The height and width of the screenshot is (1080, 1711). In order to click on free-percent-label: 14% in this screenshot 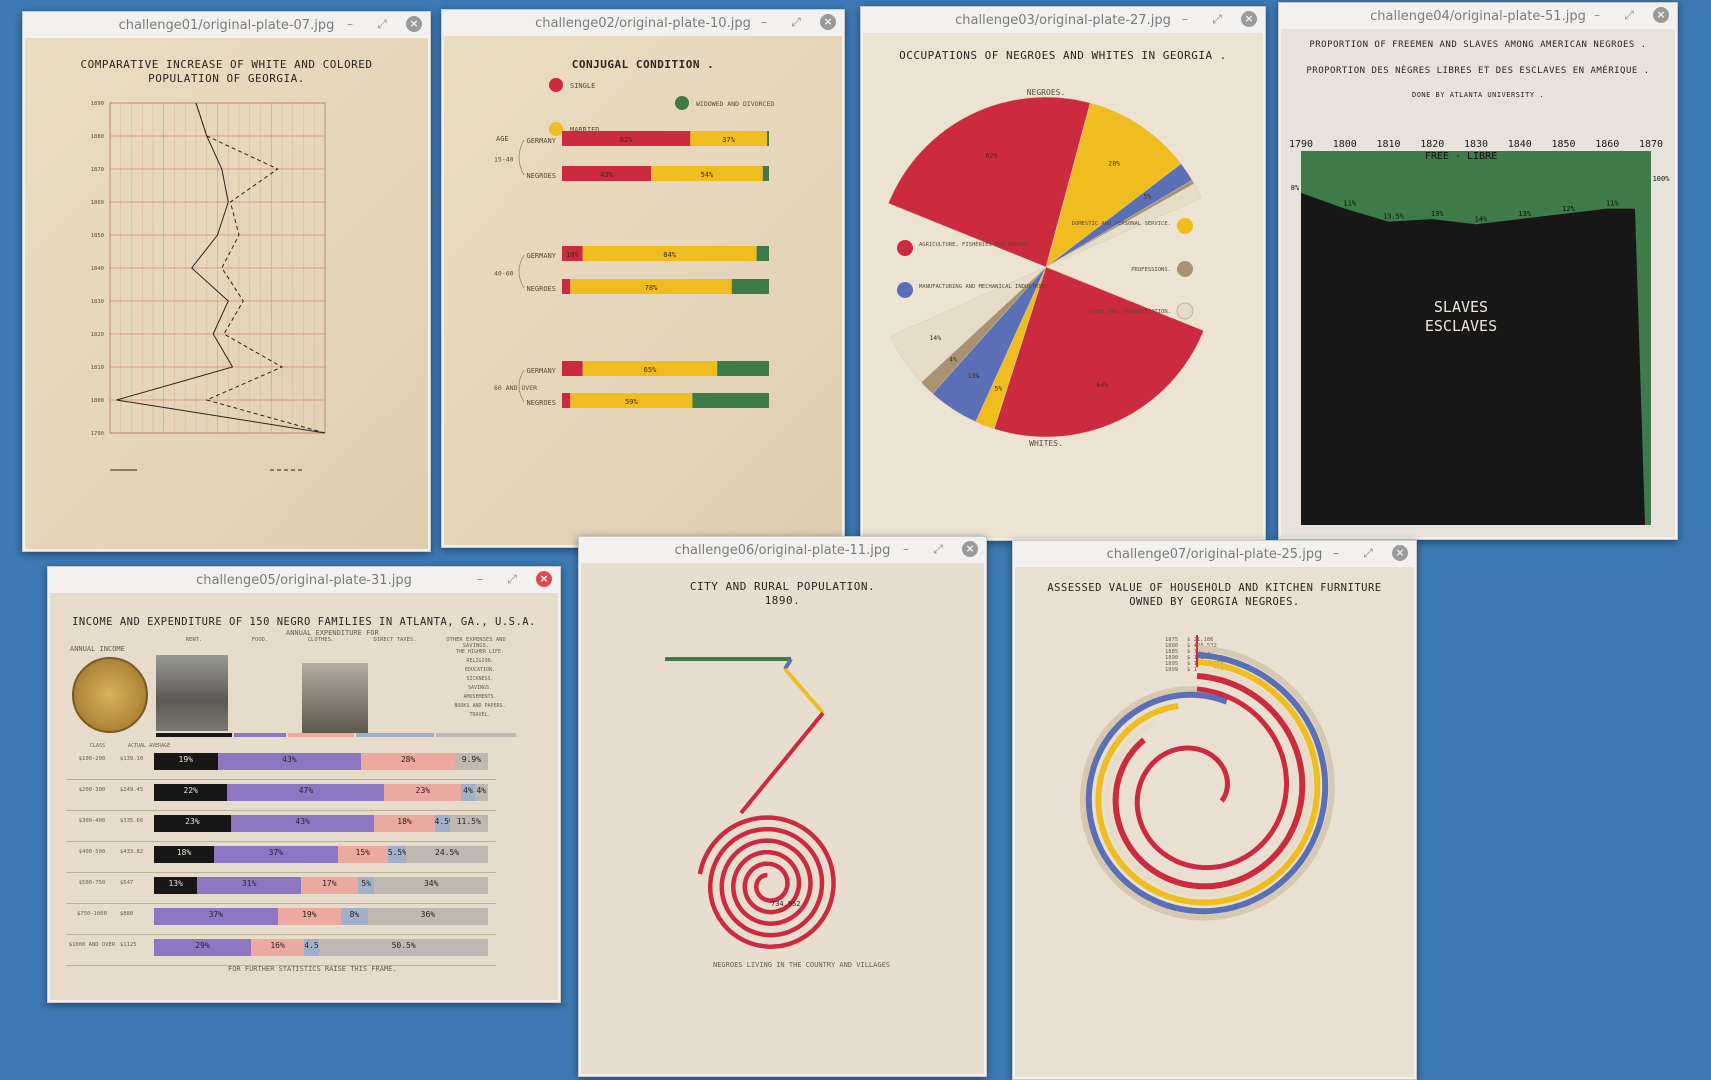, I will do `click(1481, 219)`.